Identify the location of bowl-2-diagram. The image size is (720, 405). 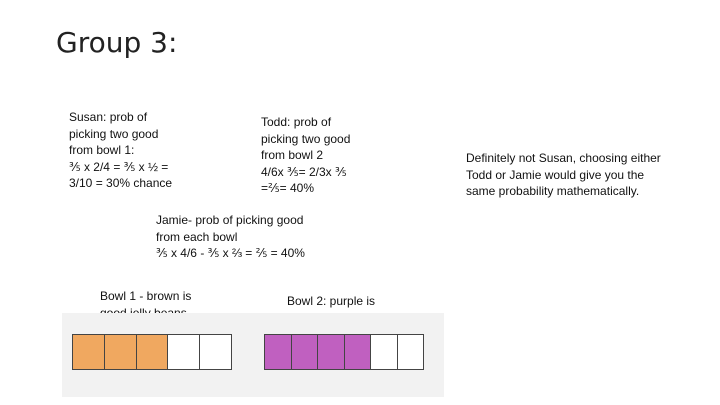
(344, 352).